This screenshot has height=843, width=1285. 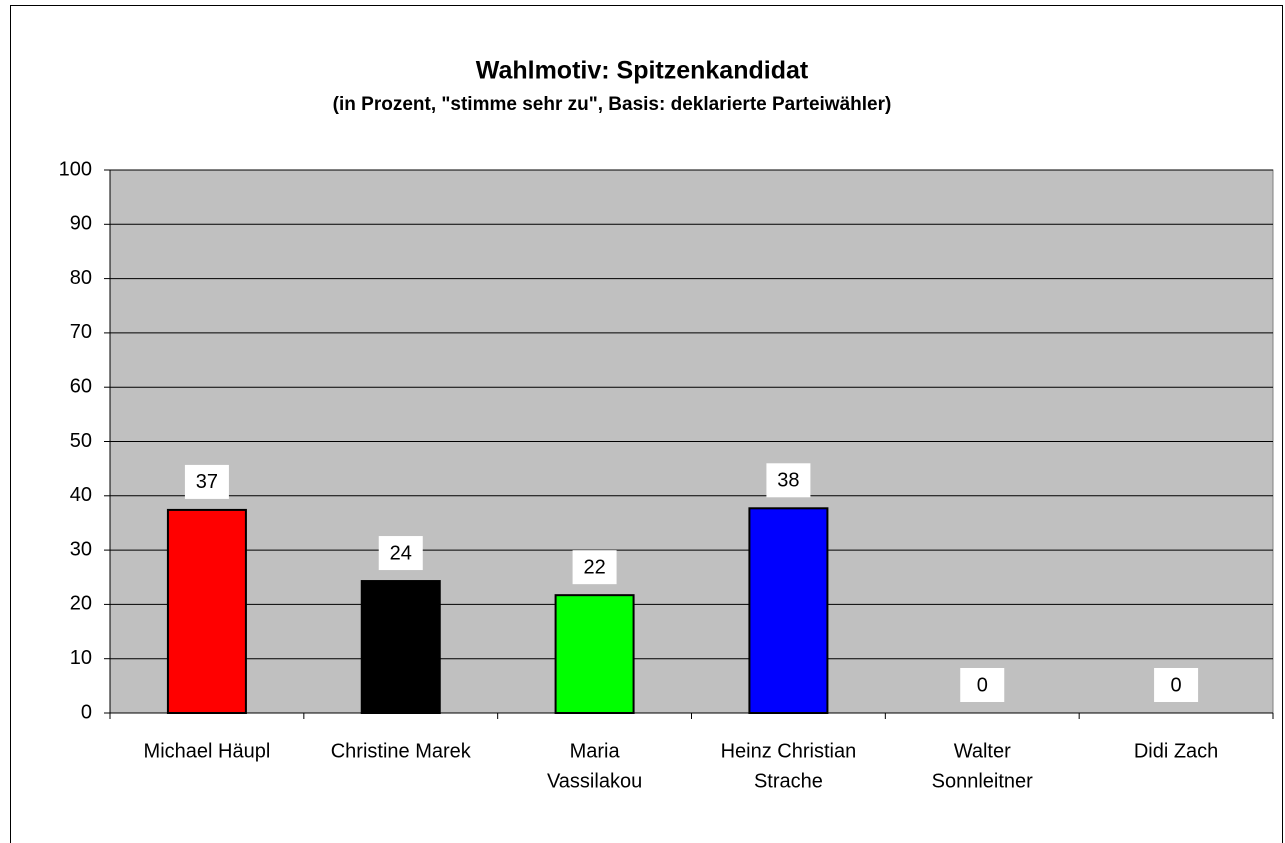 I want to click on y-tick-label: 70, so click(x=81, y=332).